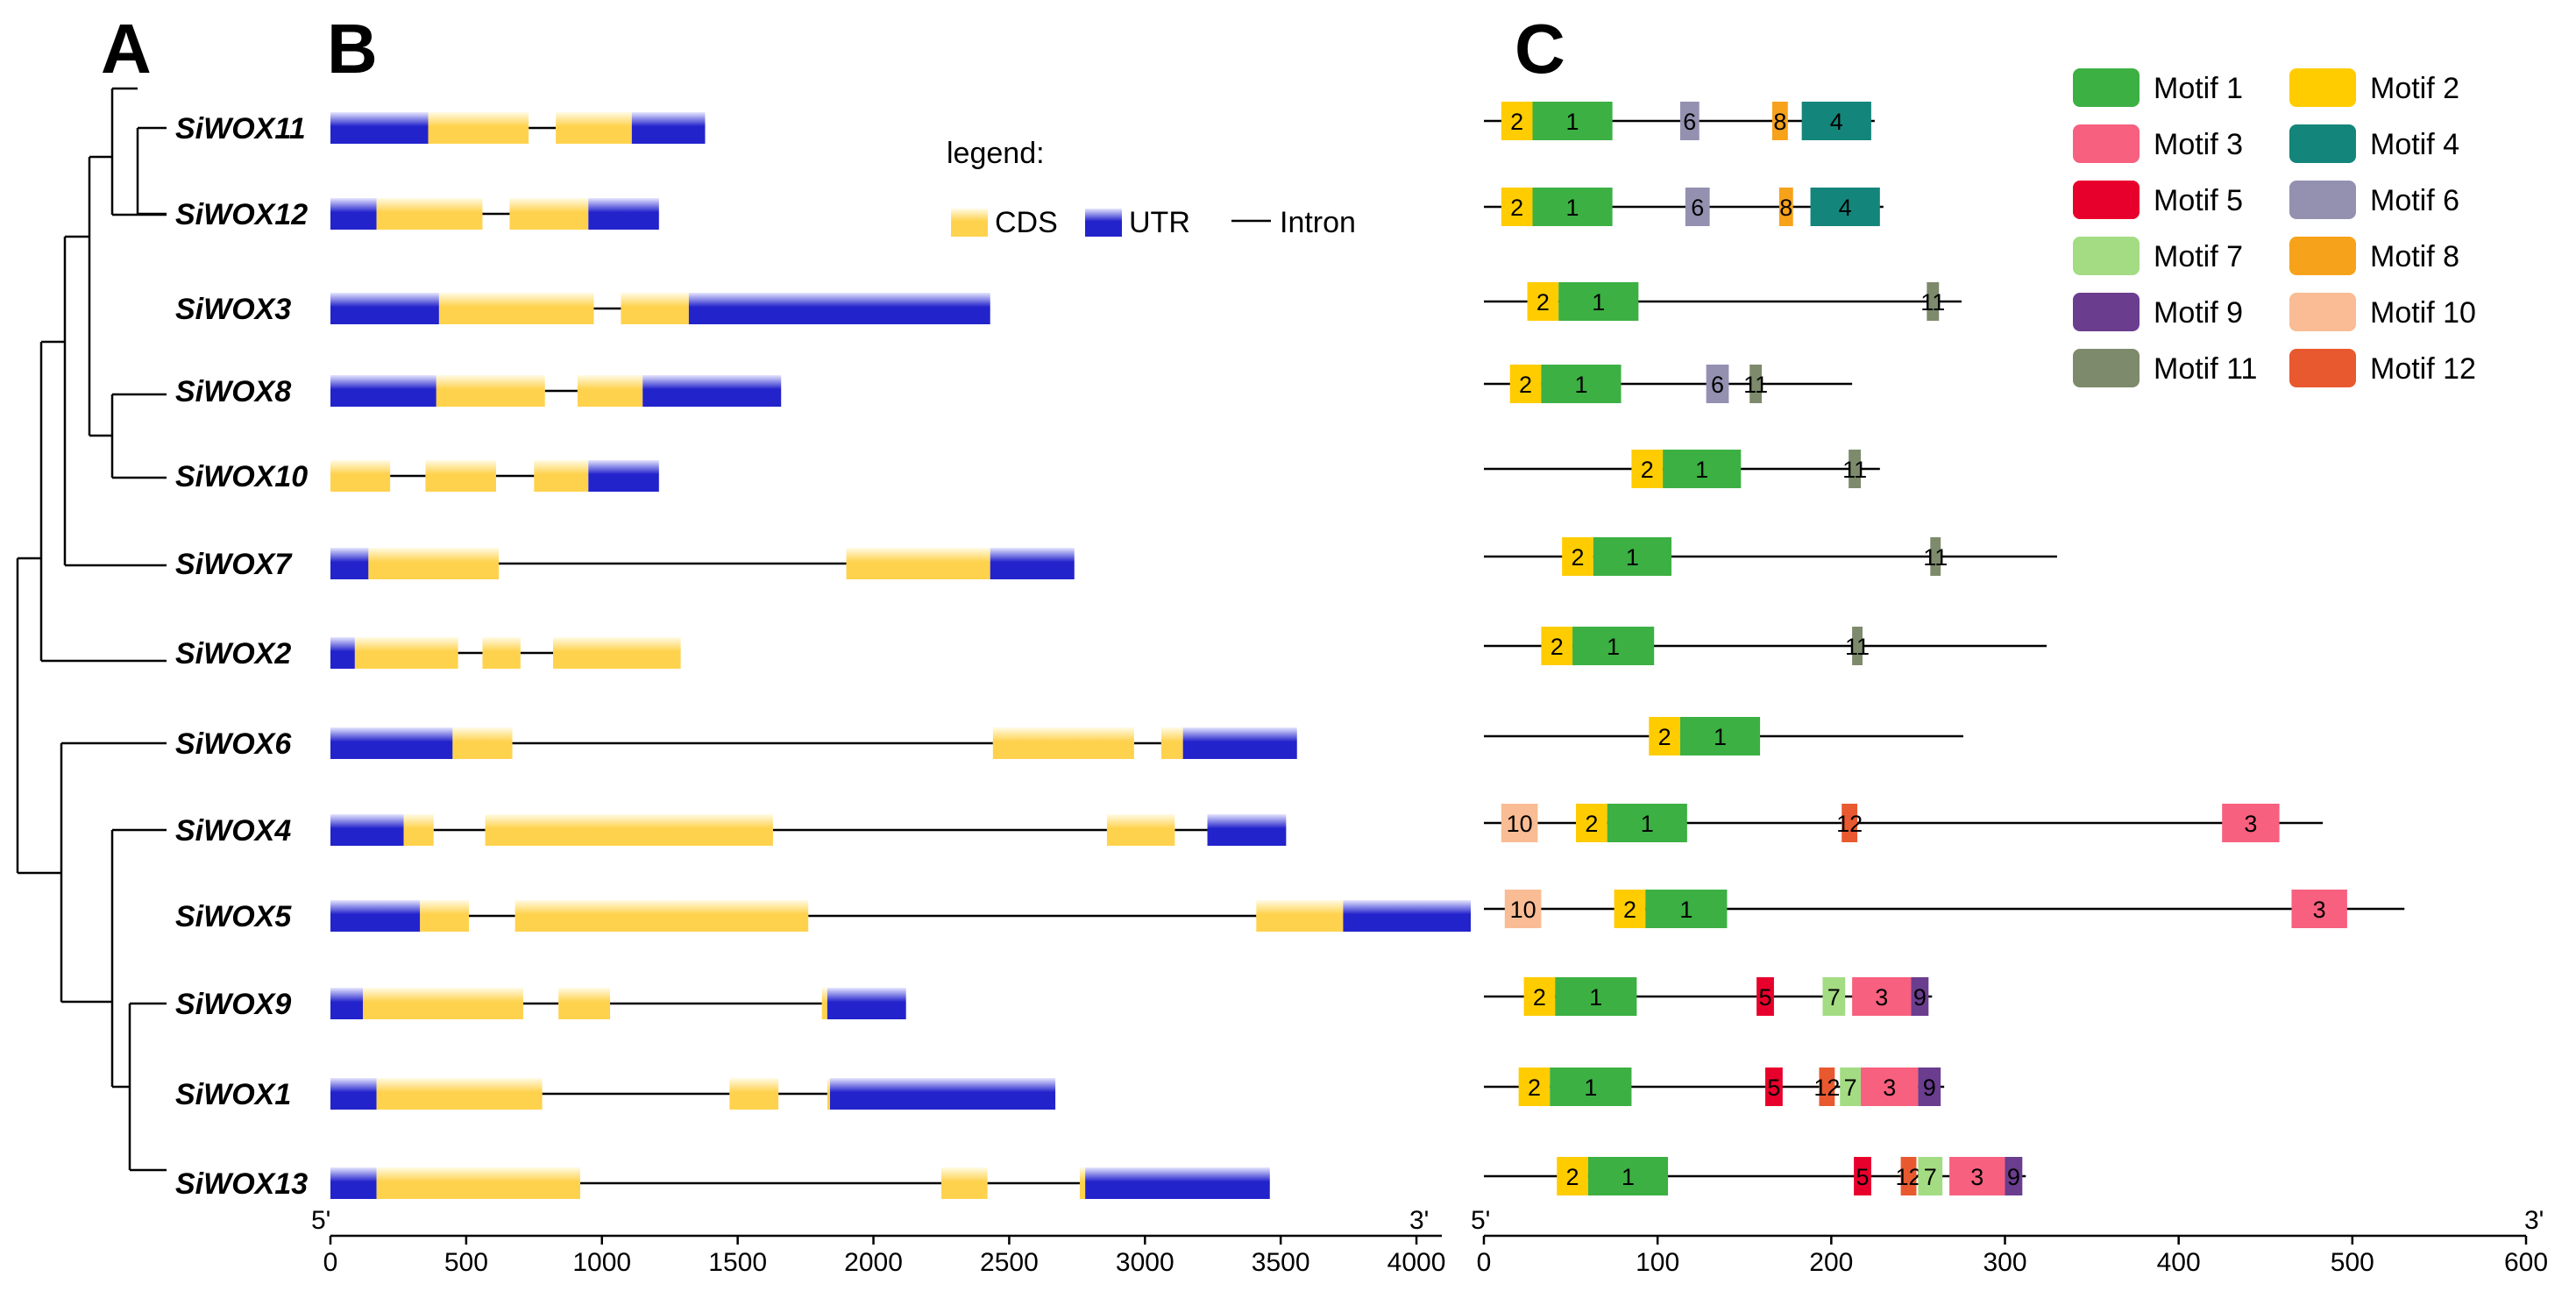 The height and width of the screenshot is (1291, 2576). Describe the element at coordinates (241, 214) in the screenshot. I see `gene-label: SiWOX12` at that location.